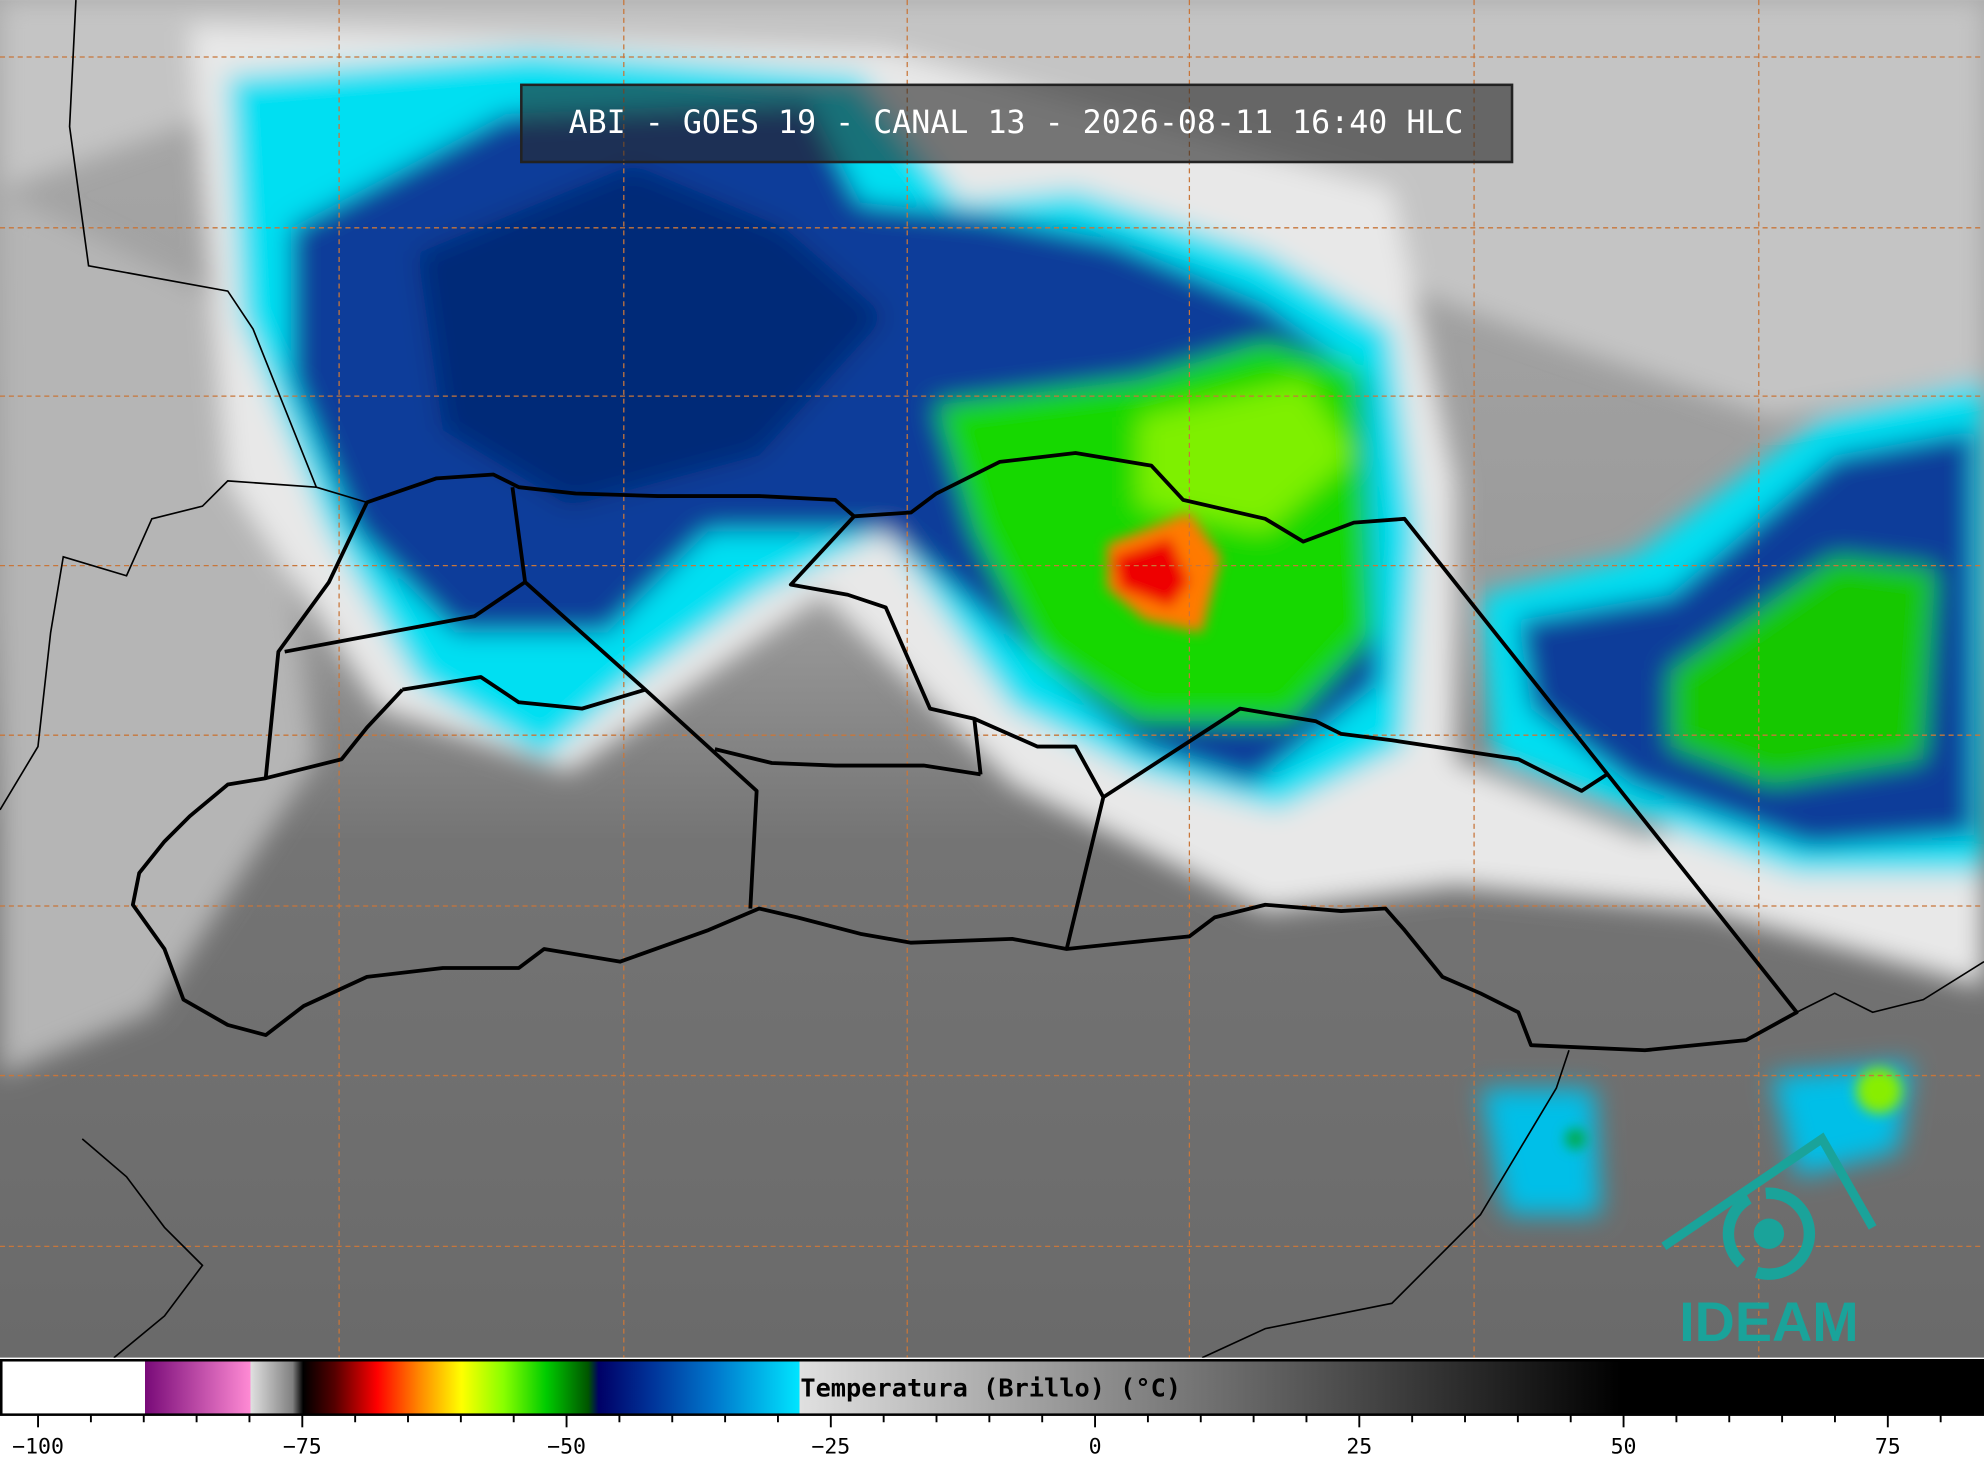 This screenshot has height=1459, width=1984. I want to click on tick-label: 0, so click(1095, 1447).